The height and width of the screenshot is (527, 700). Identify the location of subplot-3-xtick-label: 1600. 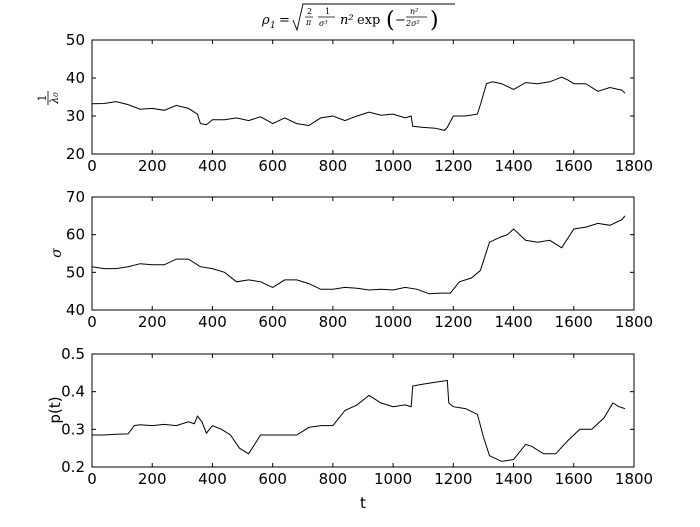
(574, 479).